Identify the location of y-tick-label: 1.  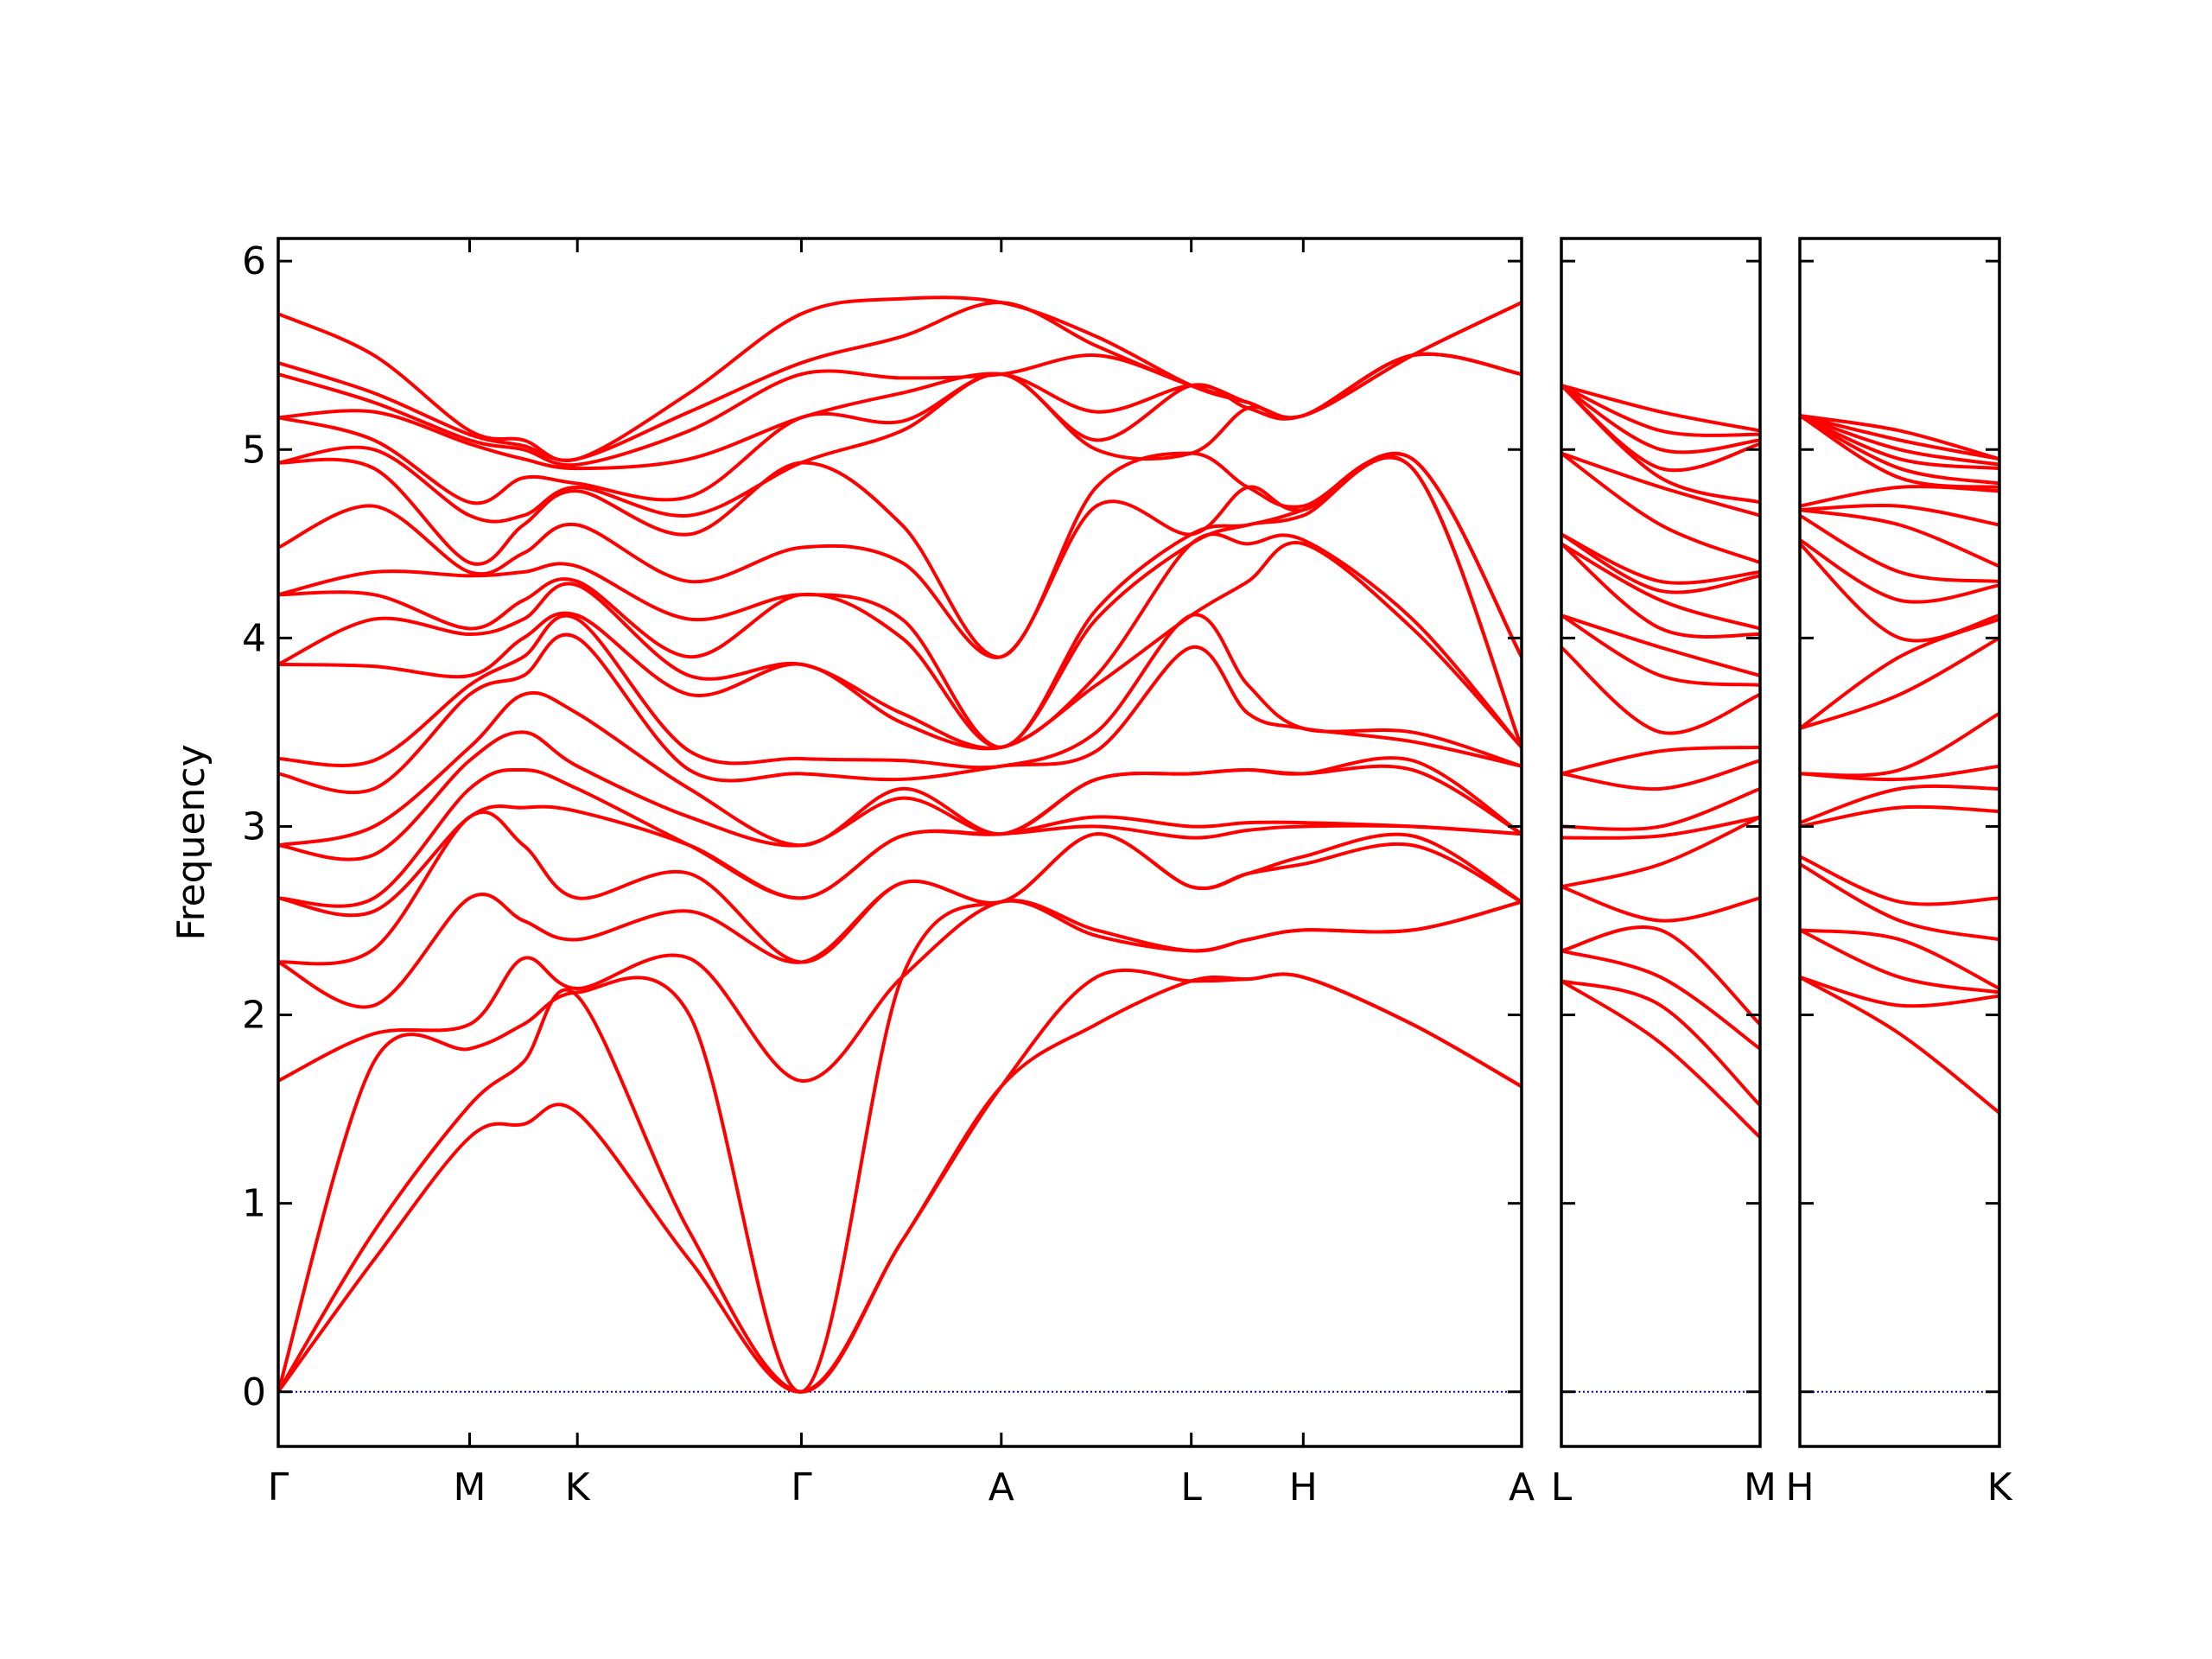
(254, 1204).